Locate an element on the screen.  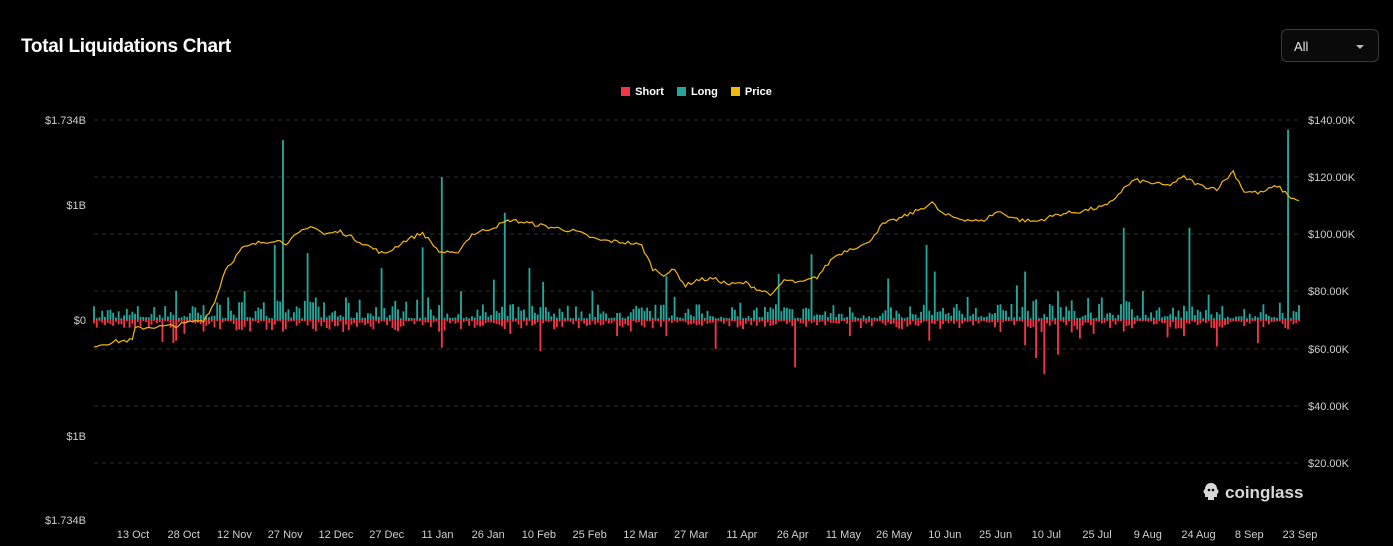
legend-swatch-price is located at coordinates (735, 91).